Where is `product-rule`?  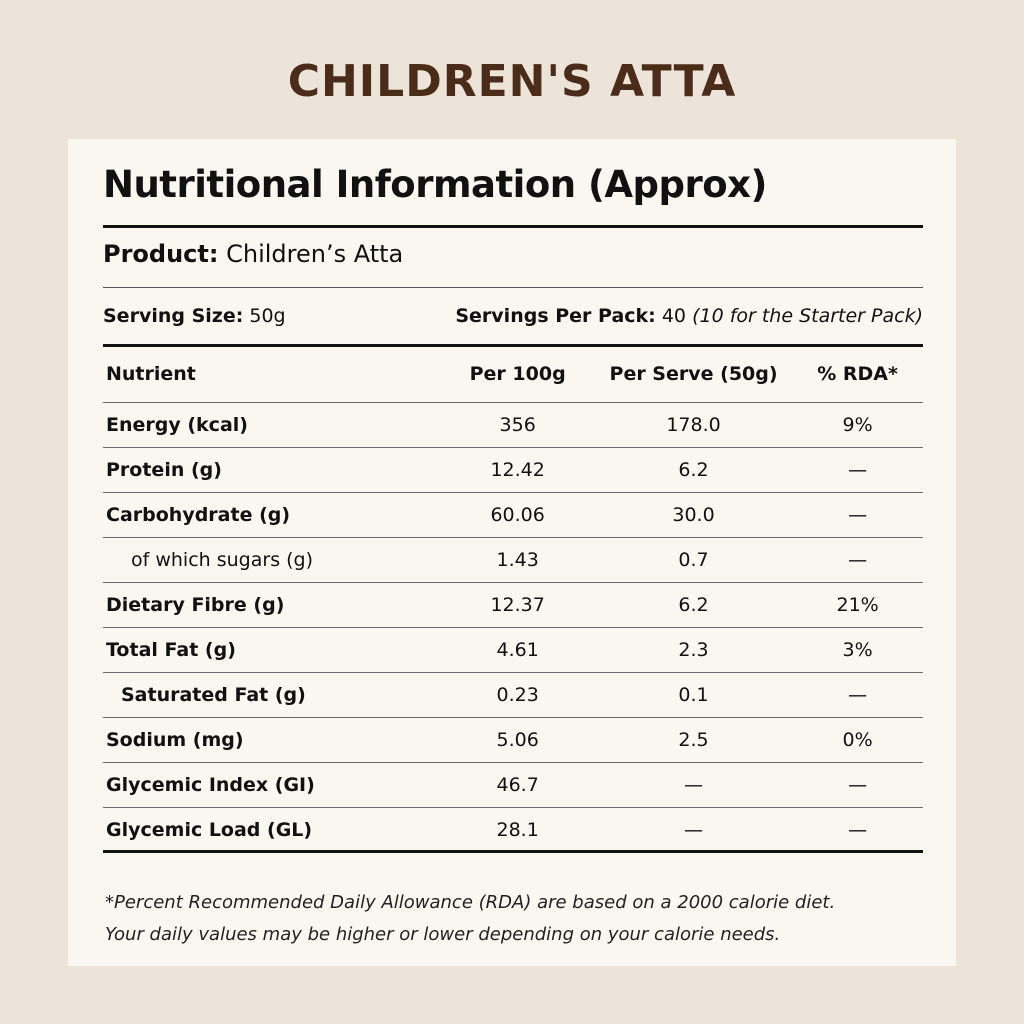
product-rule is located at coordinates (513, 287).